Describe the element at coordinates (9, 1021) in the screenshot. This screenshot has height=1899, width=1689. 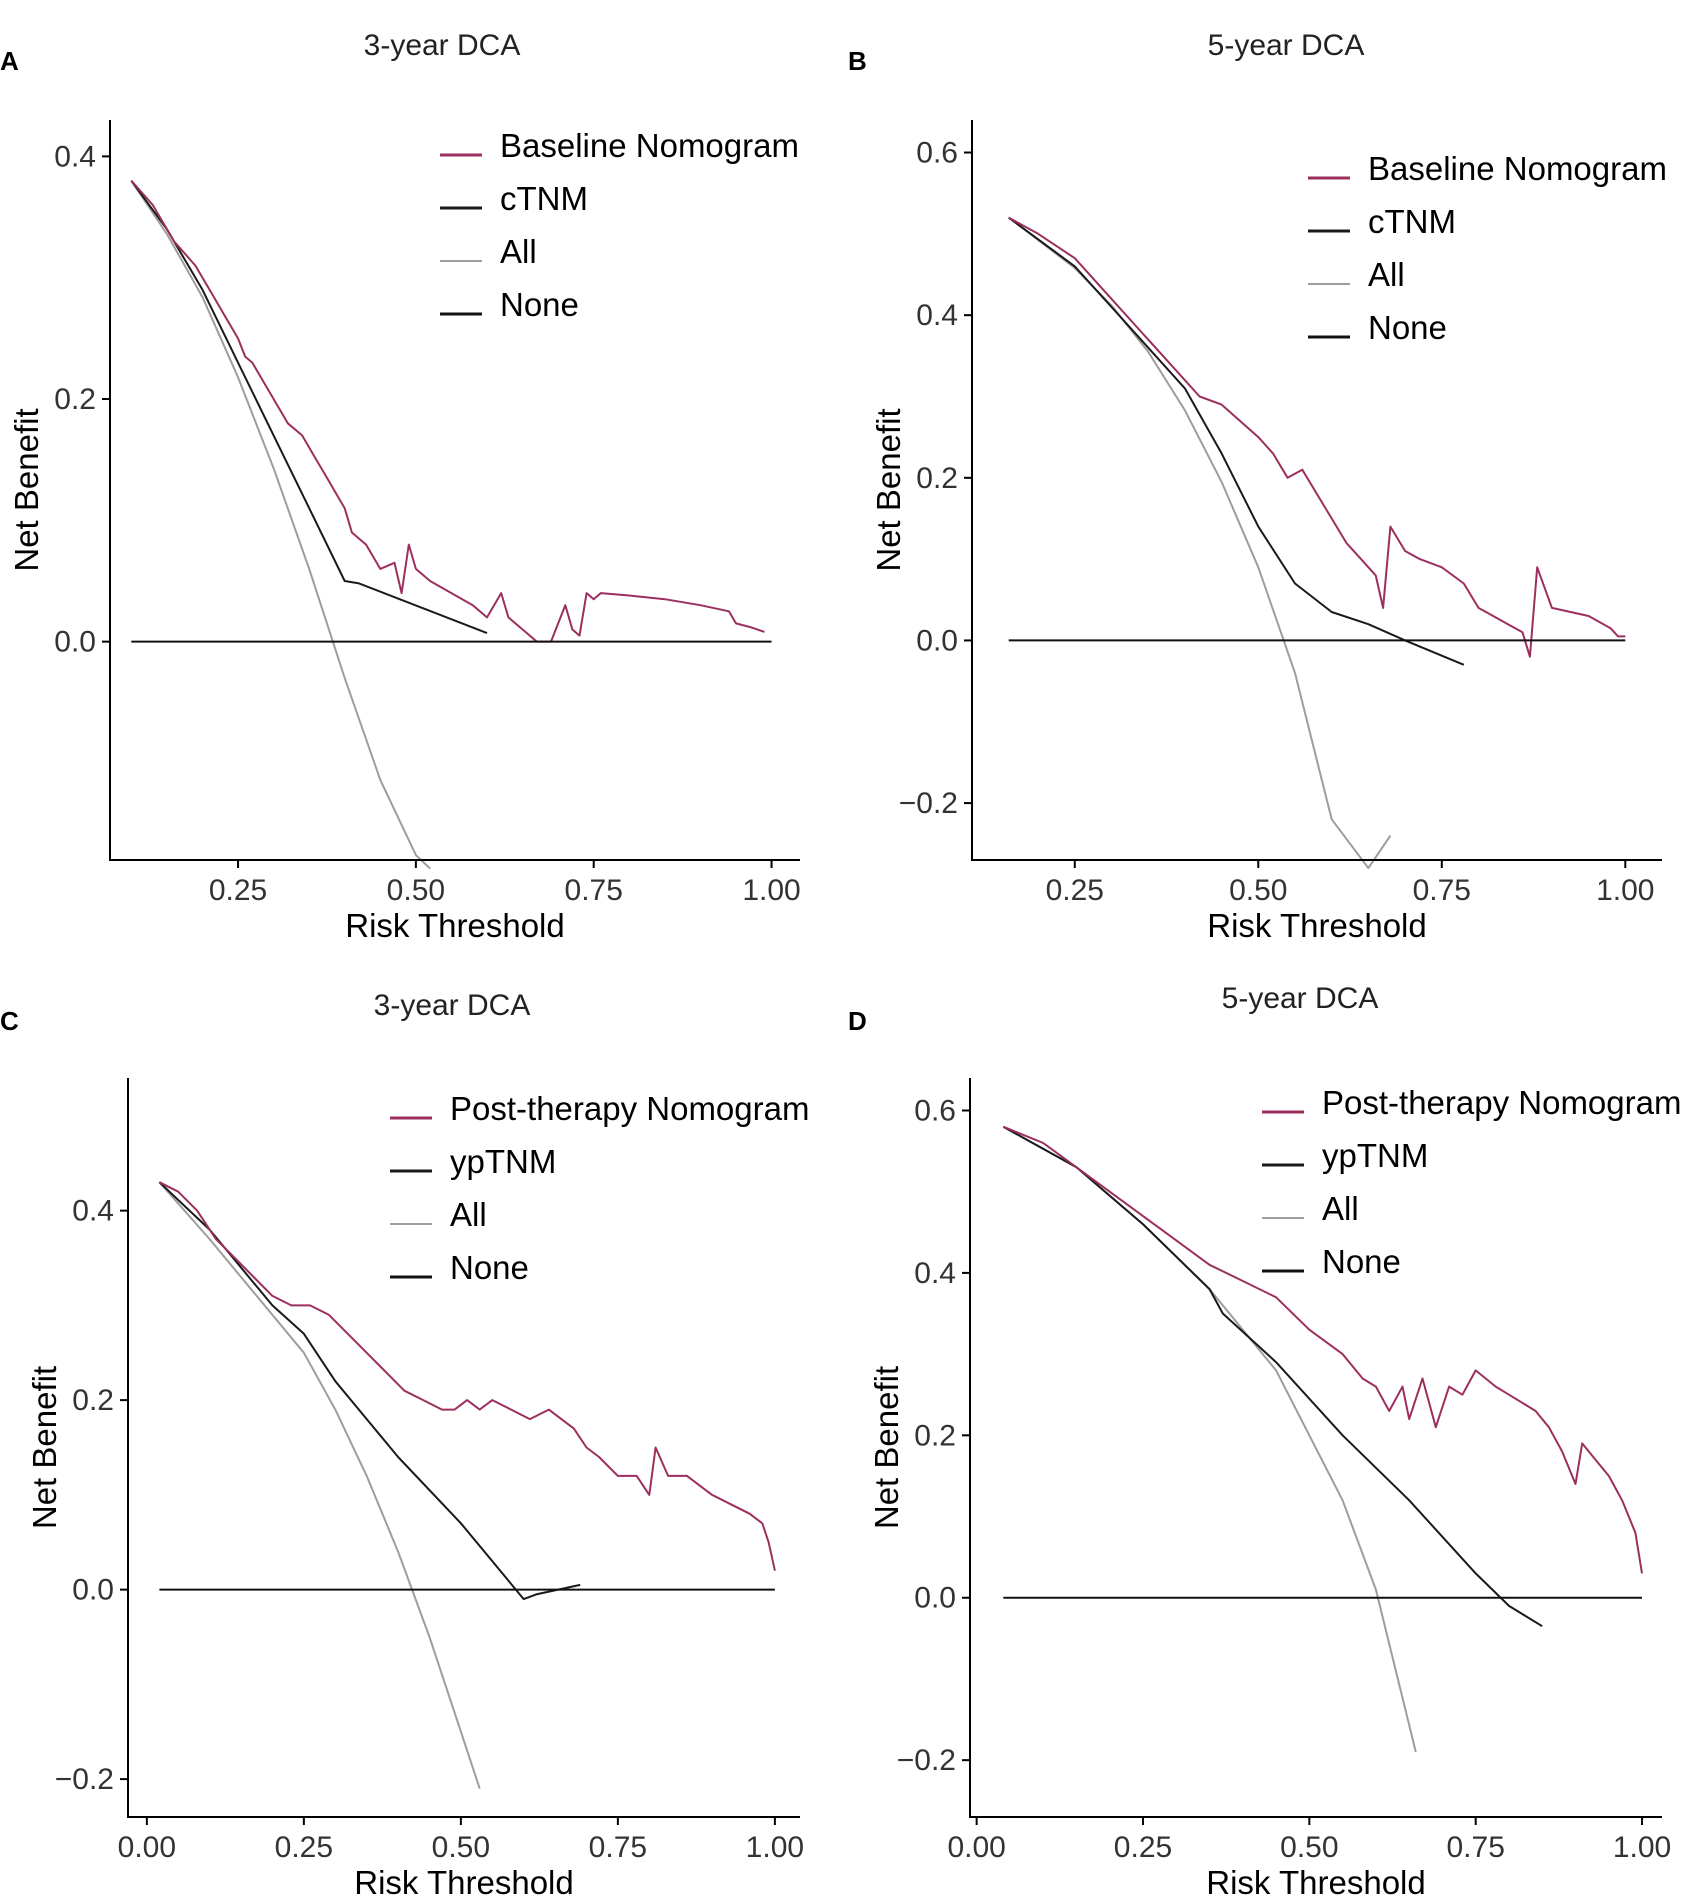
I see `panel-letter: C` at that location.